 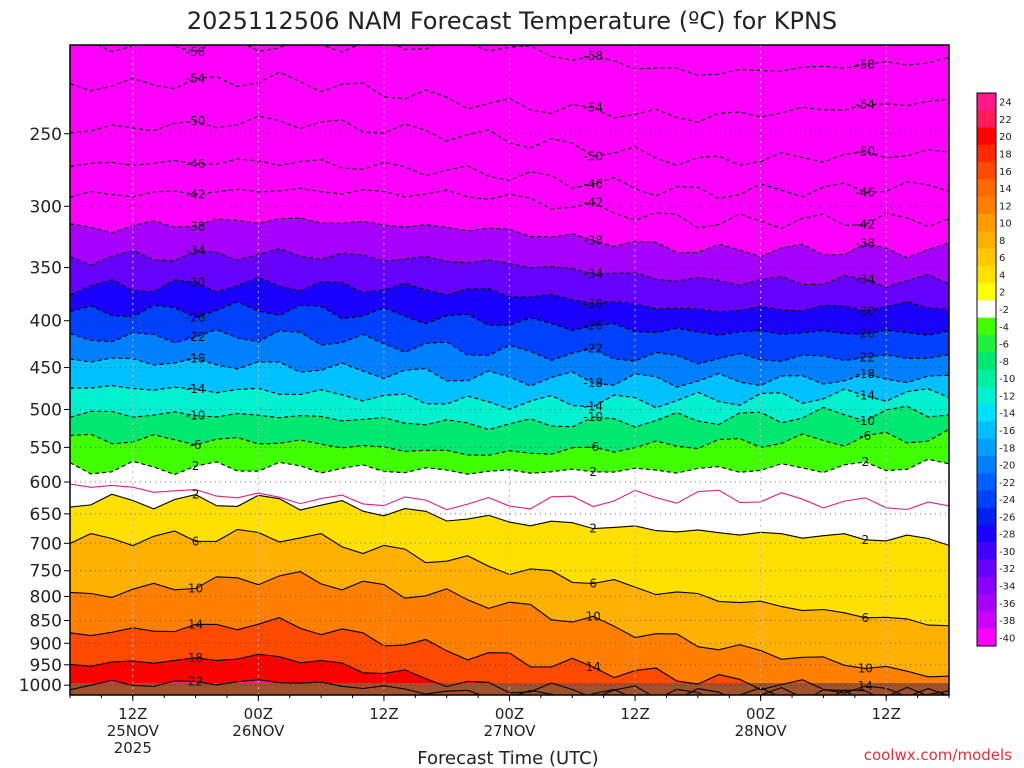 I want to click on y-tick-label: 800, so click(x=46, y=597).